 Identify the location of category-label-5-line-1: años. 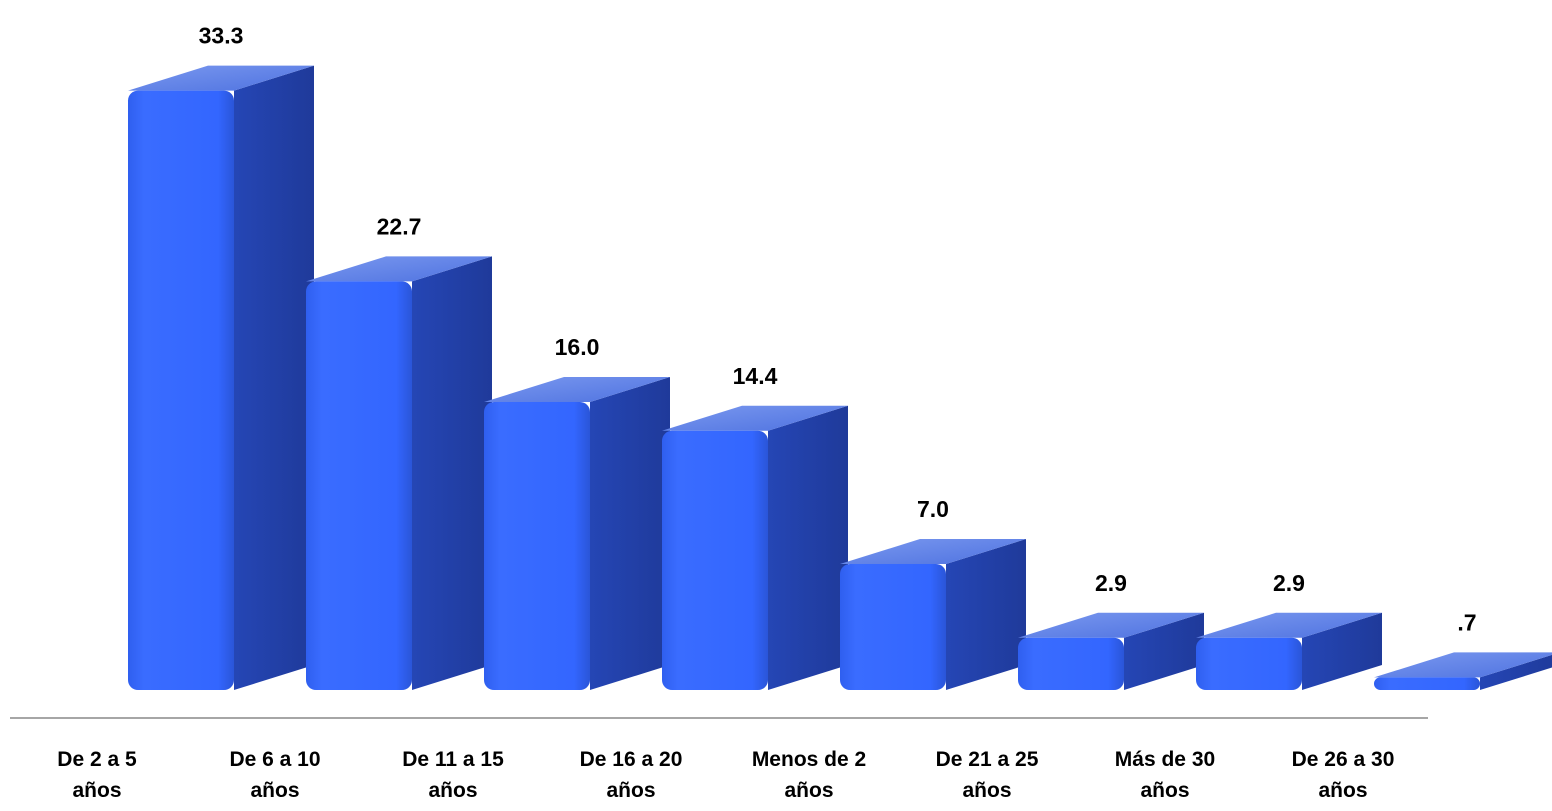
(986, 790).